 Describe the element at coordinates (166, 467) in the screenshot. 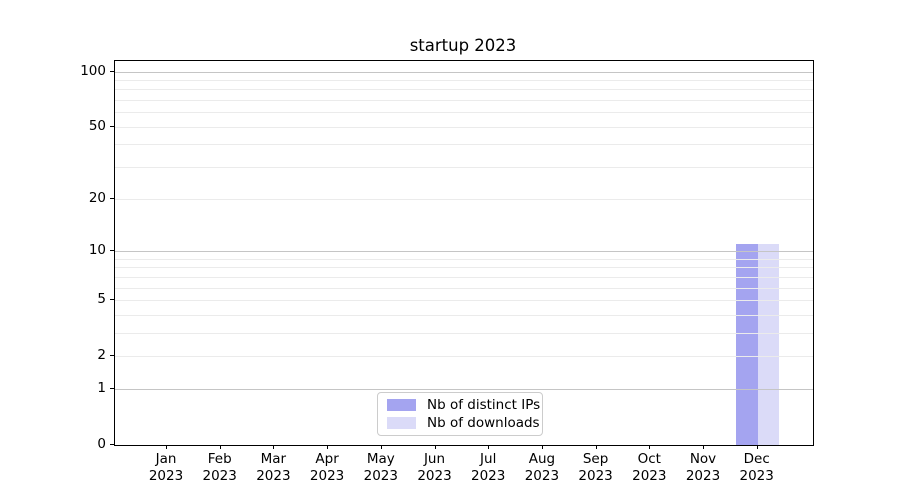

I see `x-tick-label: Jan 2023` at that location.